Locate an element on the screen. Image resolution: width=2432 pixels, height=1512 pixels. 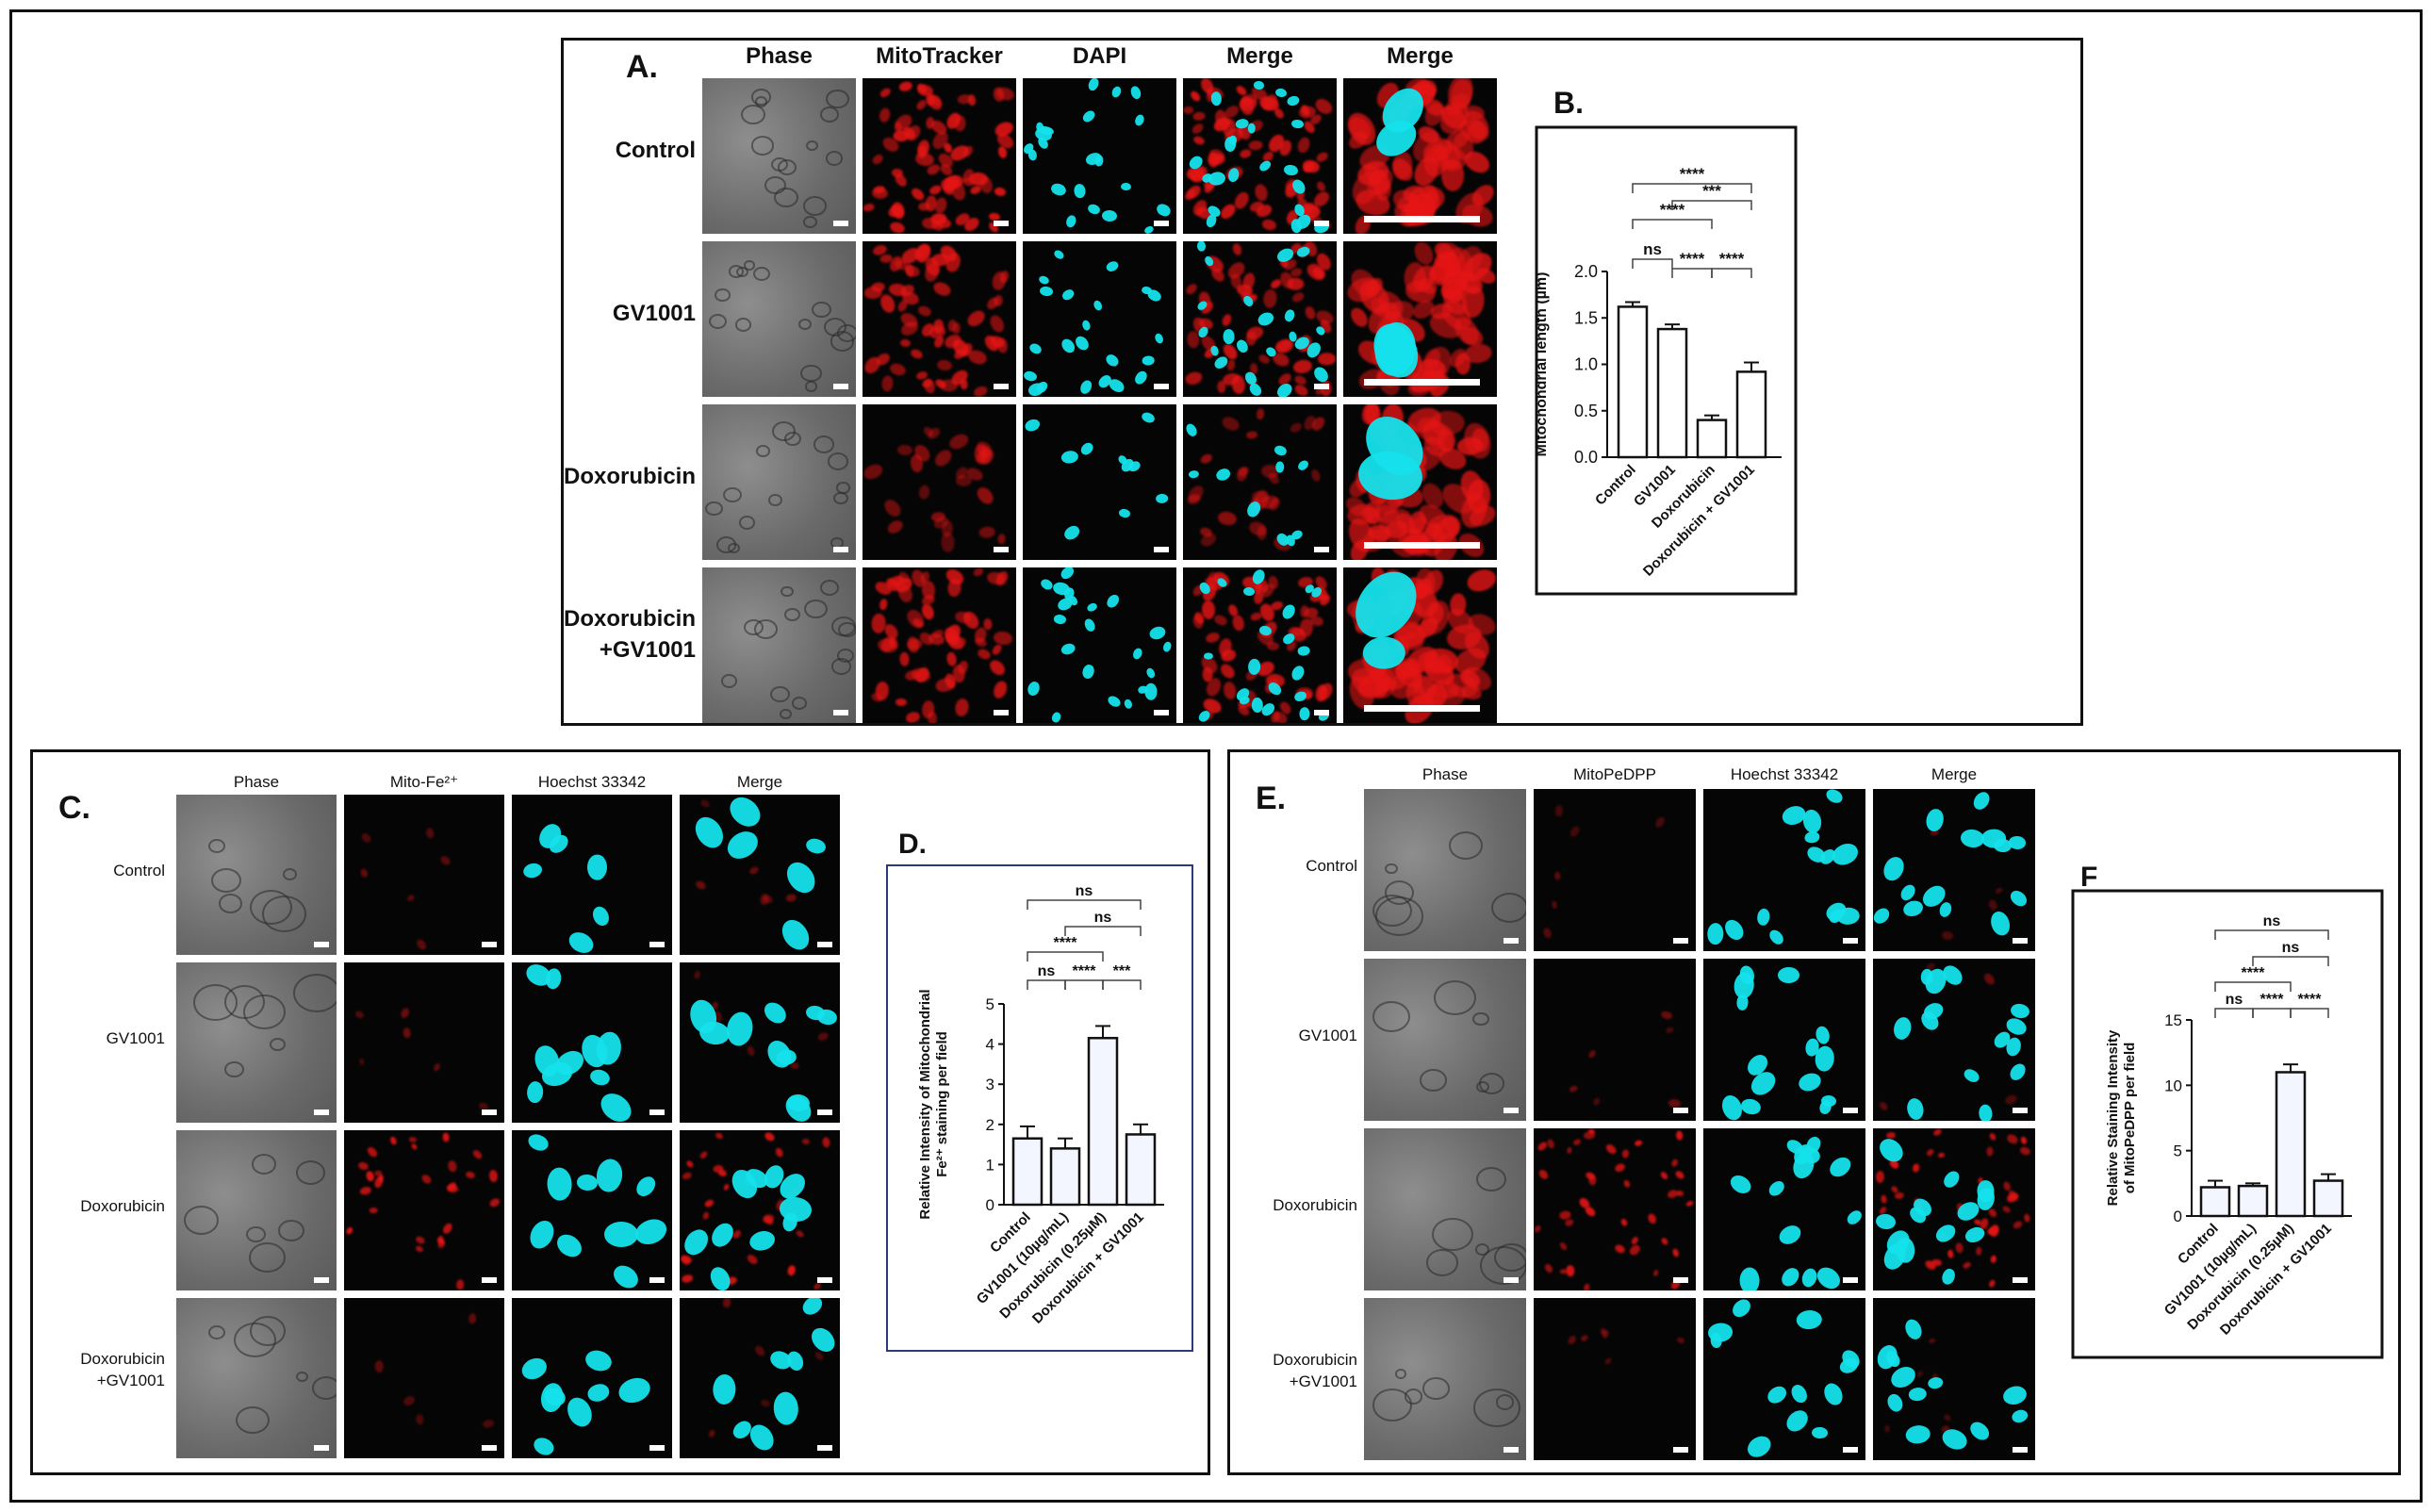
y-tick-label: 2 is located at coordinates (990, 1125).